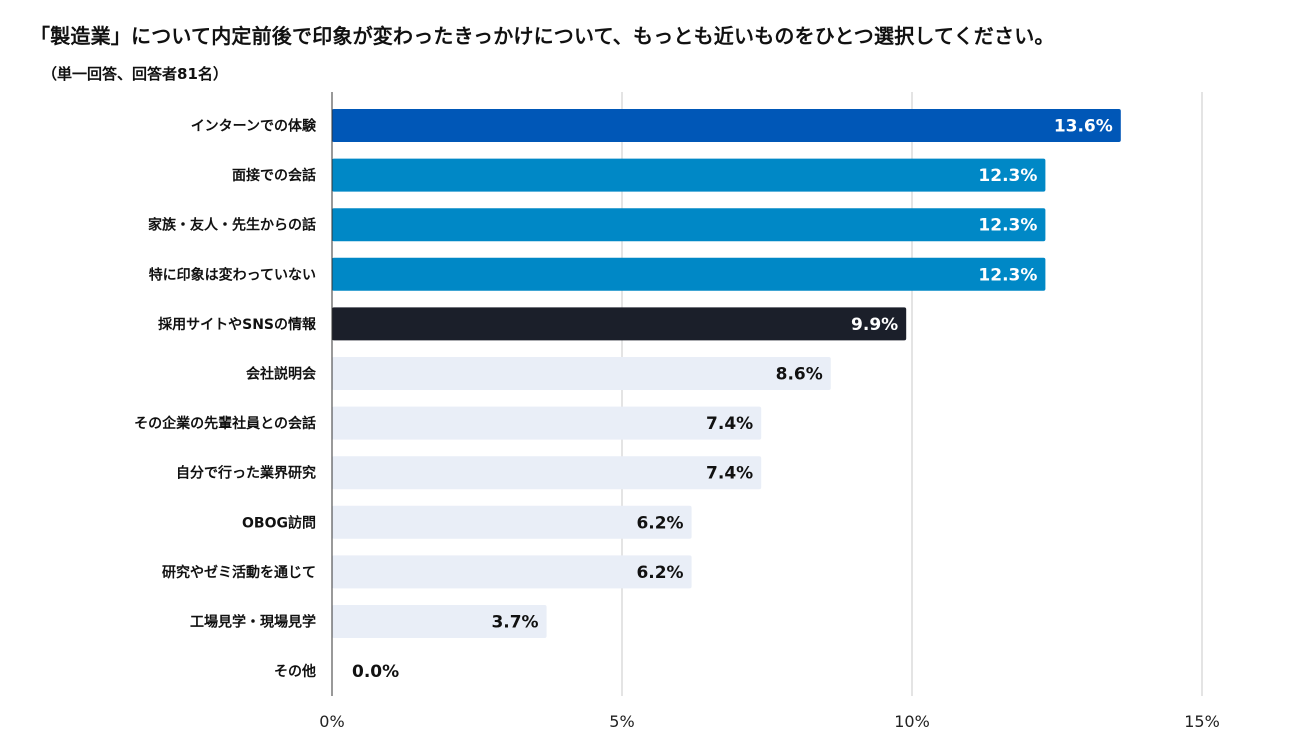 This screenshot has height=734, width=1306. Describe the element at coordinates (331, 721) in the screenshot. I see `x-tick-label-0: 0%` at that location.